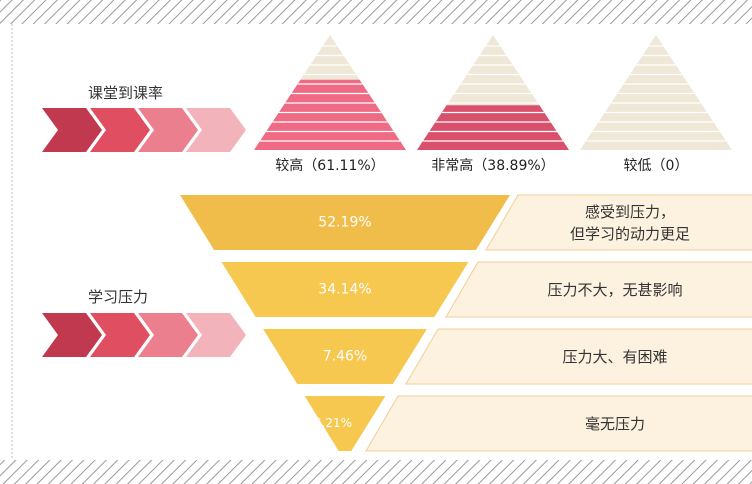  Describe the element at coordinates (118, 297) in the screenshot. I see `section-title: 学习压力` at that location.